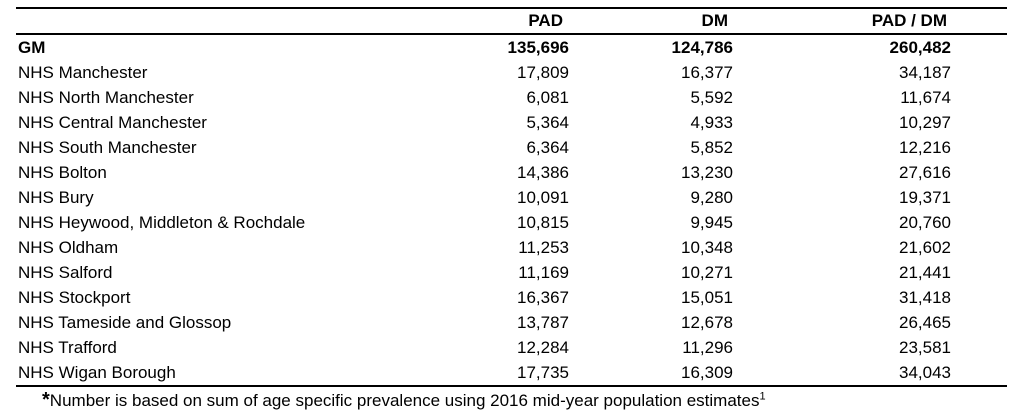 The width and height of the screenshot is (1024, 417). I want to click on header-area, so click(213, 21).